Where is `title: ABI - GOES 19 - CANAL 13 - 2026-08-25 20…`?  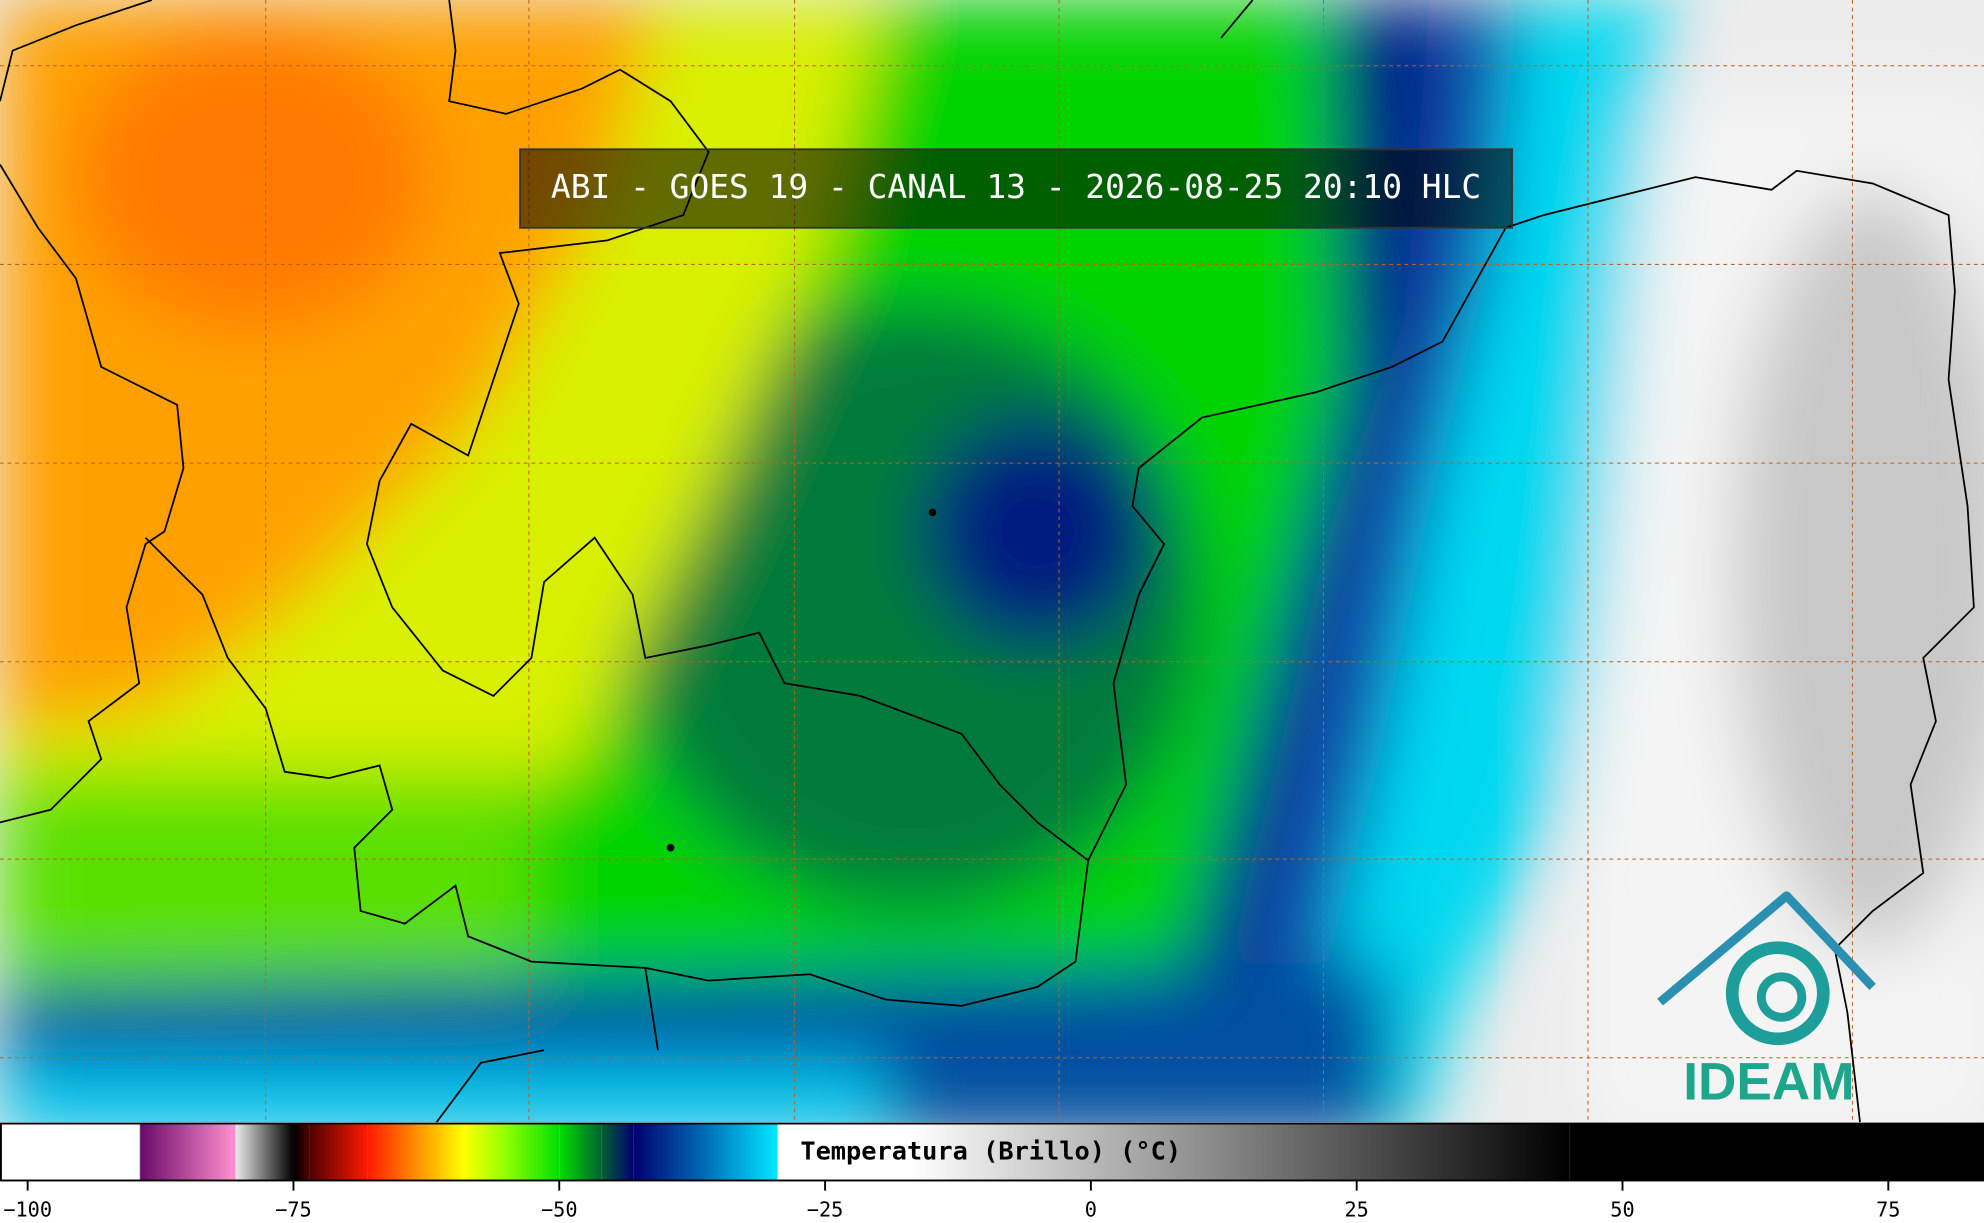
title: ABI - GOES 19 - CANAL 13 - 2026-08-25 20… is located at coordinates (1016, 186).